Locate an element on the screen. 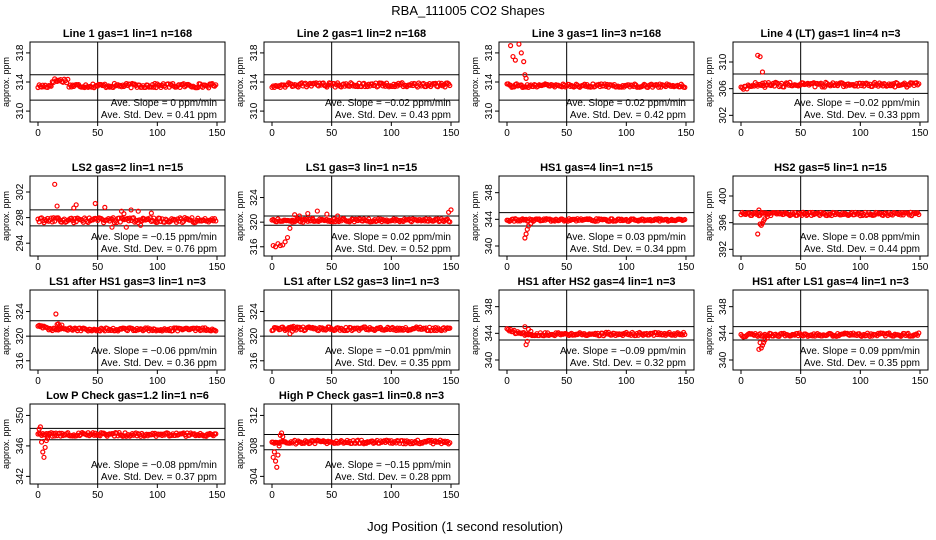  y-tick-label: 294 is located at coordinates (20, 242).